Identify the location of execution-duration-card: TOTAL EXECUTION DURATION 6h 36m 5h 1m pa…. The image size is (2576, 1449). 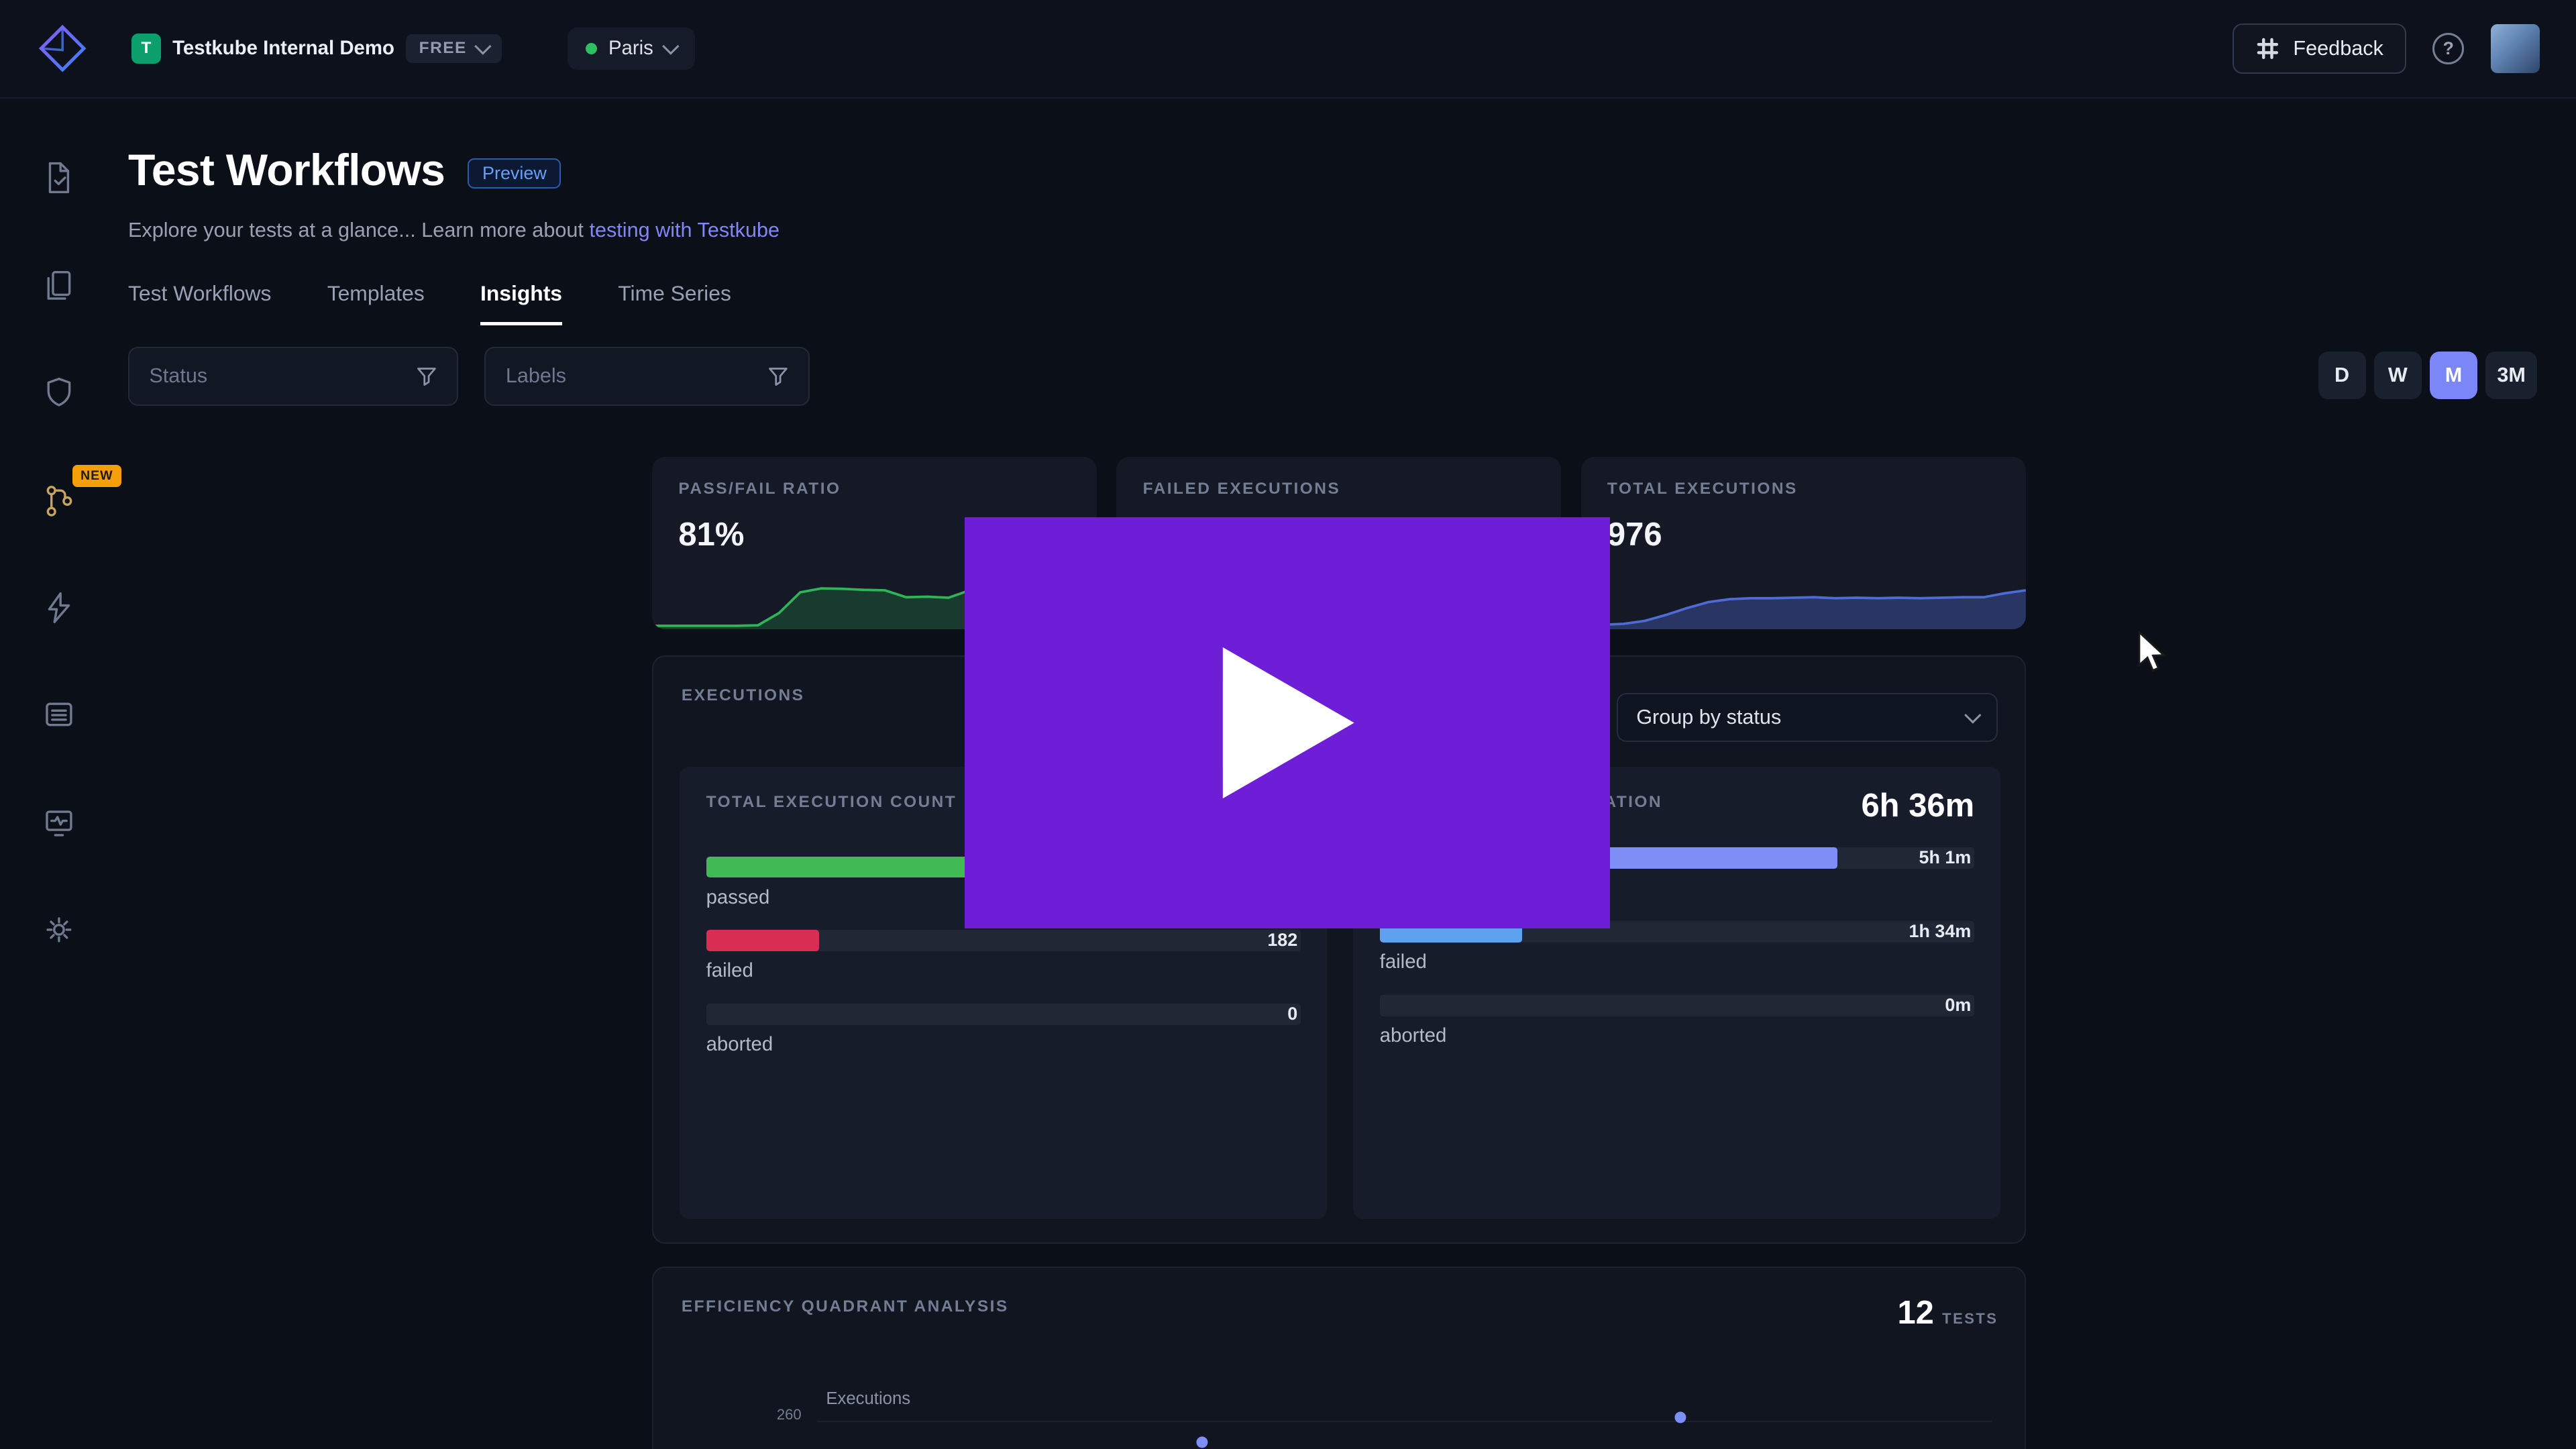
(1677, 993).